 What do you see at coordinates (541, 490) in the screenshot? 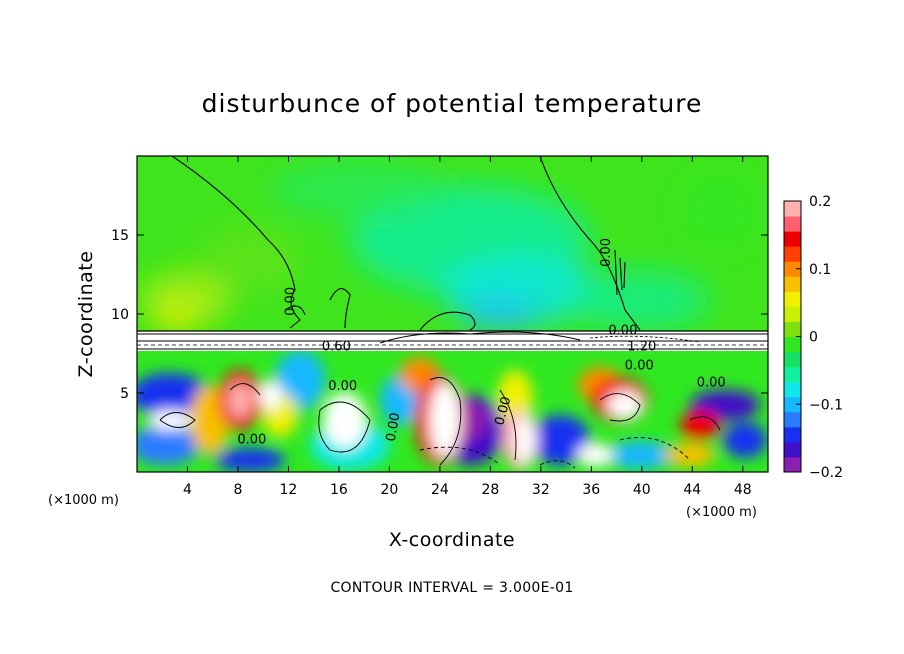
I see `x-tick-label: 32` at bounding box center [541, 490].